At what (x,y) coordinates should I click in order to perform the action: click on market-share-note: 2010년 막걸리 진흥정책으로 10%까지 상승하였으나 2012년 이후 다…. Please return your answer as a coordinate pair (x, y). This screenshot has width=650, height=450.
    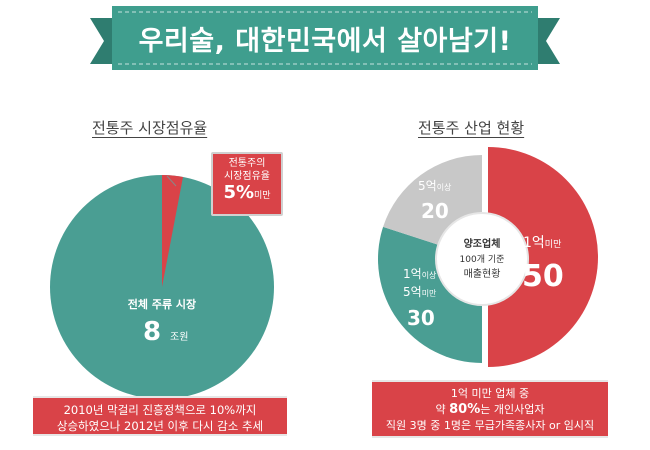
    Looking at the image, I should click on (160, 416).